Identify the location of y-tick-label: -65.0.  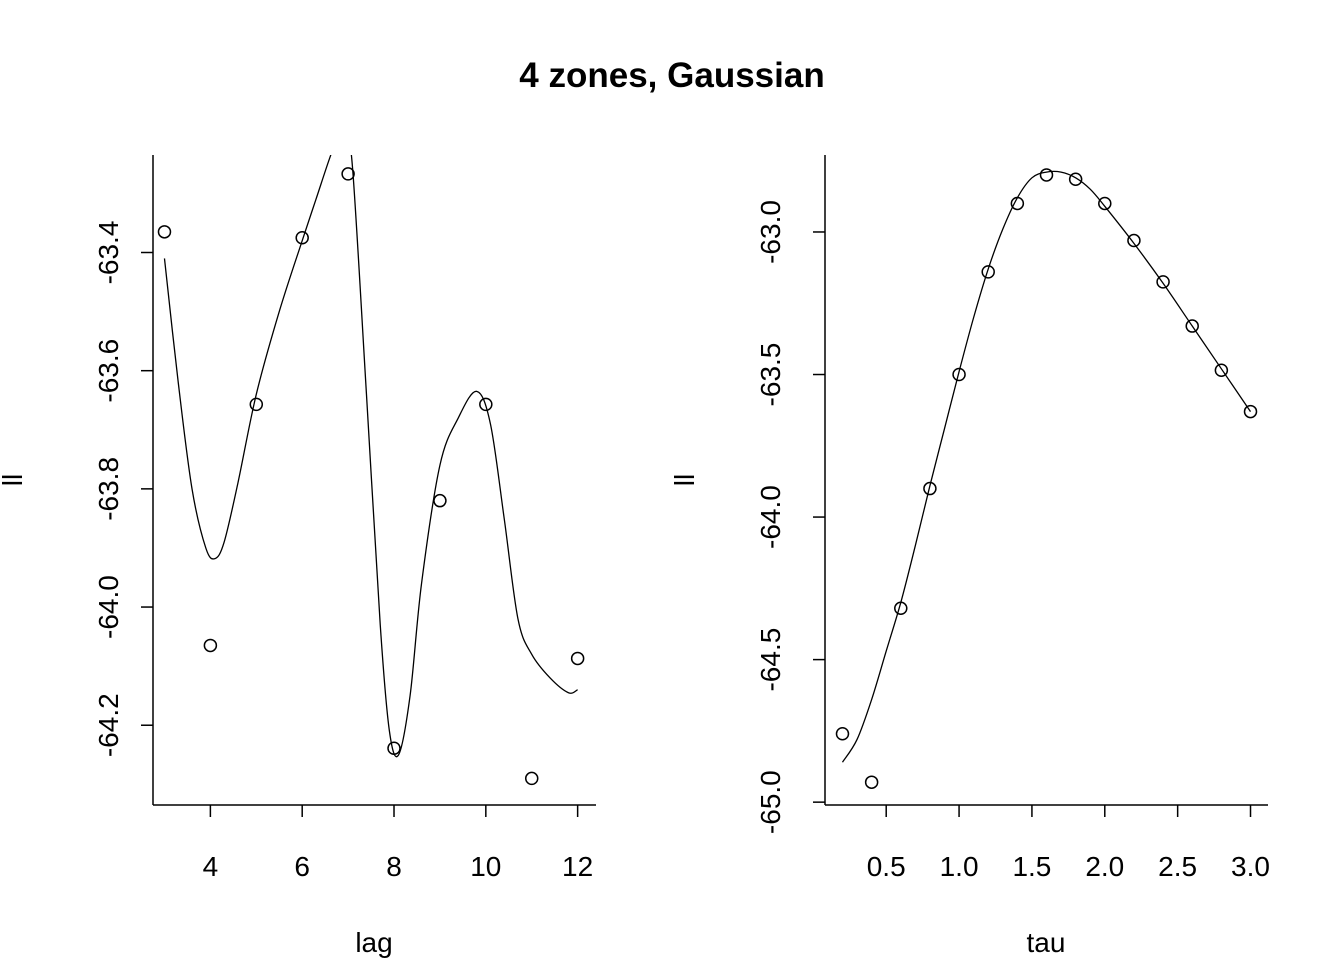
(770, 802).